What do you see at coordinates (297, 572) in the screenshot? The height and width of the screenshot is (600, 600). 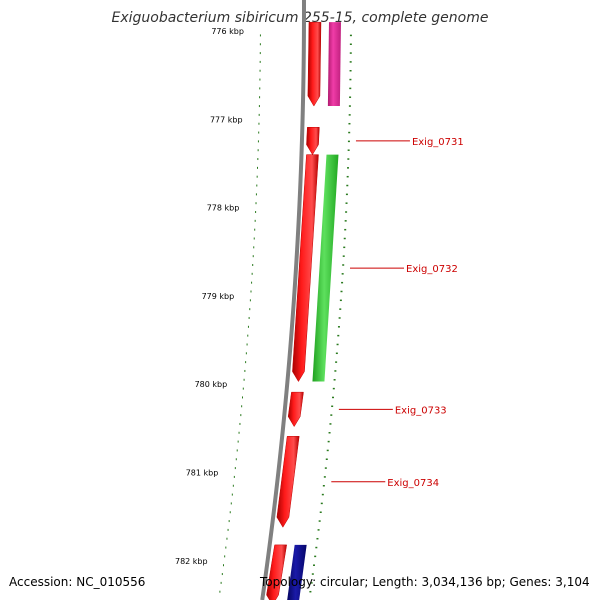 I see `cog-bar-blue` at bounding box center [297, 572].